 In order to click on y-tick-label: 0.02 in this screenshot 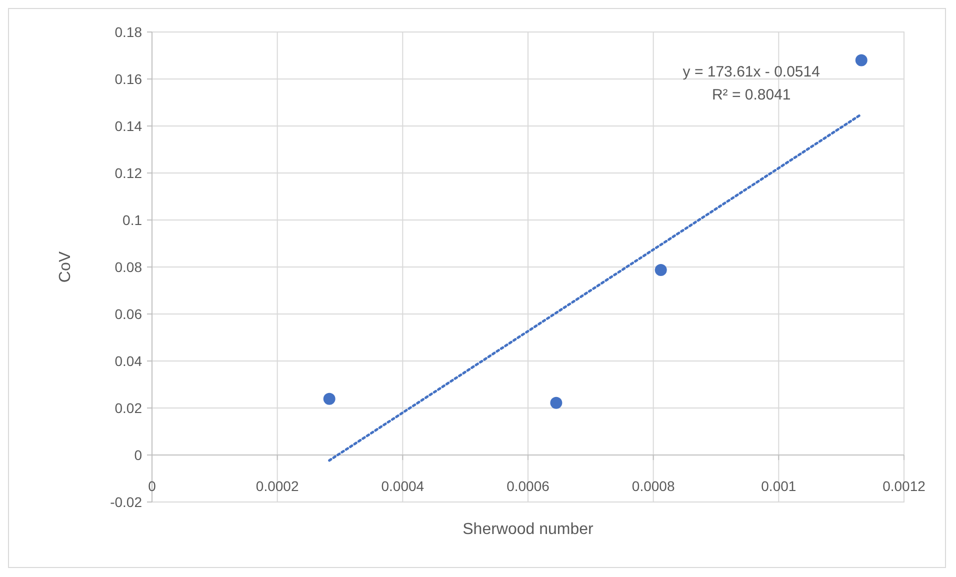, I will do `click(128, 408)`.